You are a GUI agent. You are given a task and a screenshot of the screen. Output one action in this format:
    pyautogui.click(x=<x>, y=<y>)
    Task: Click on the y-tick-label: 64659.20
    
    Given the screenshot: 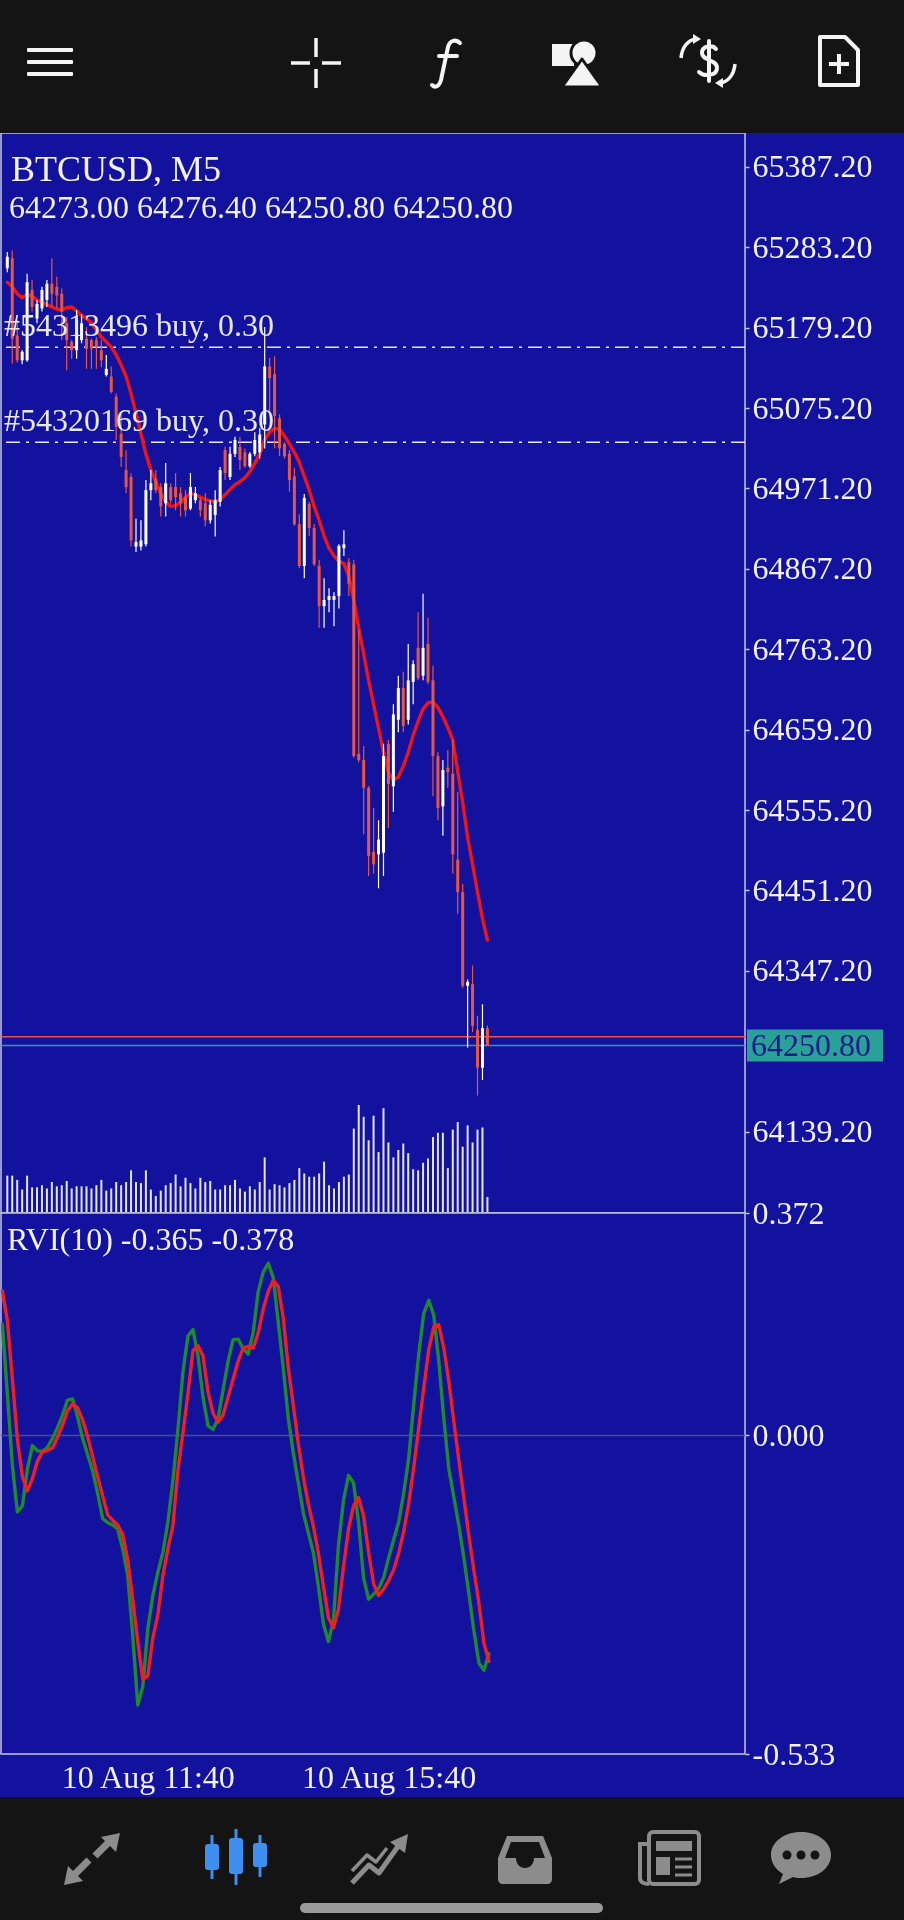 What is the action you would take?
    pyautogui.click(x=812, y=729)
    